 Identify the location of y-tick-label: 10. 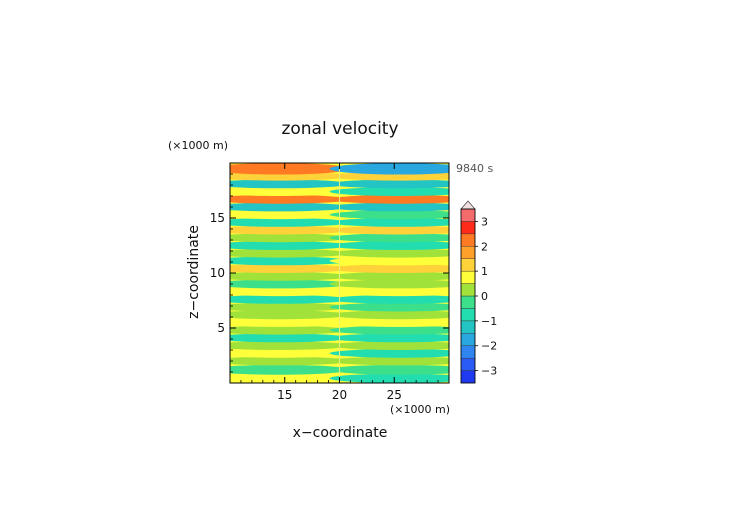
(217, 273).